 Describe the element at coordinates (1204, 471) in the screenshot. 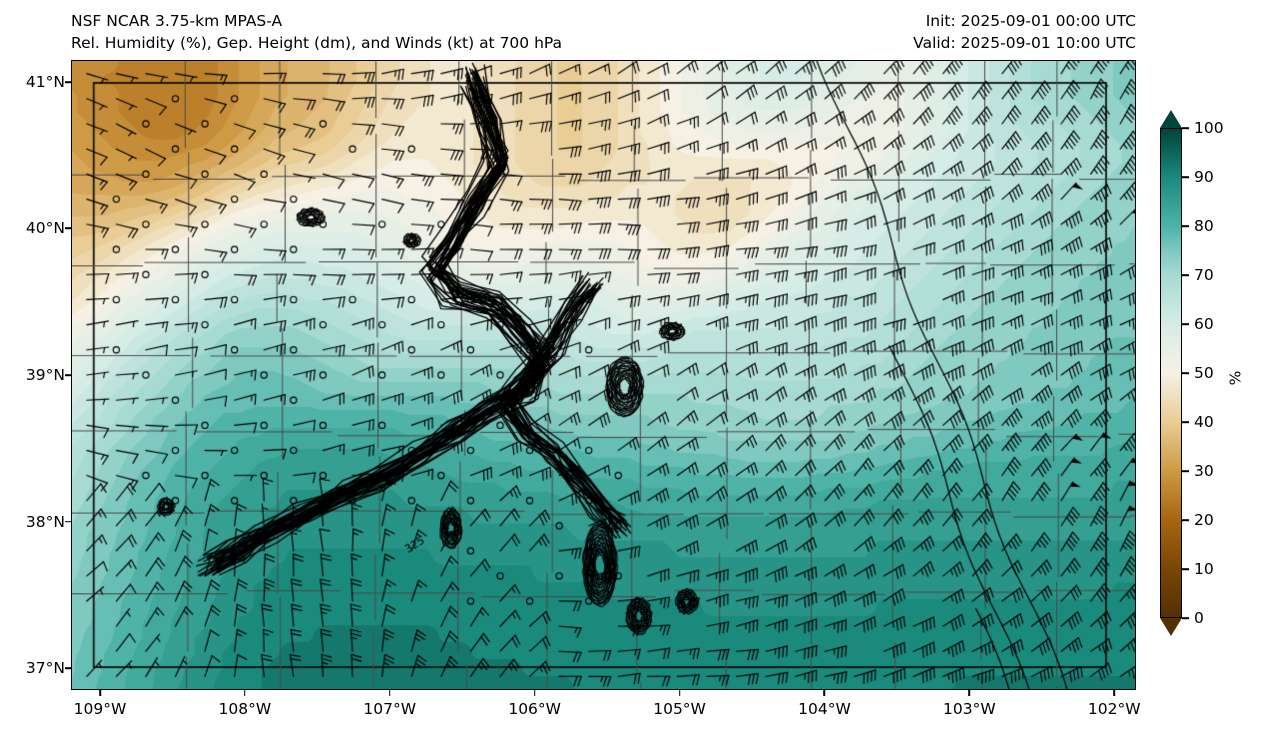

I see `colorbar-tick-label: 30` at that location.